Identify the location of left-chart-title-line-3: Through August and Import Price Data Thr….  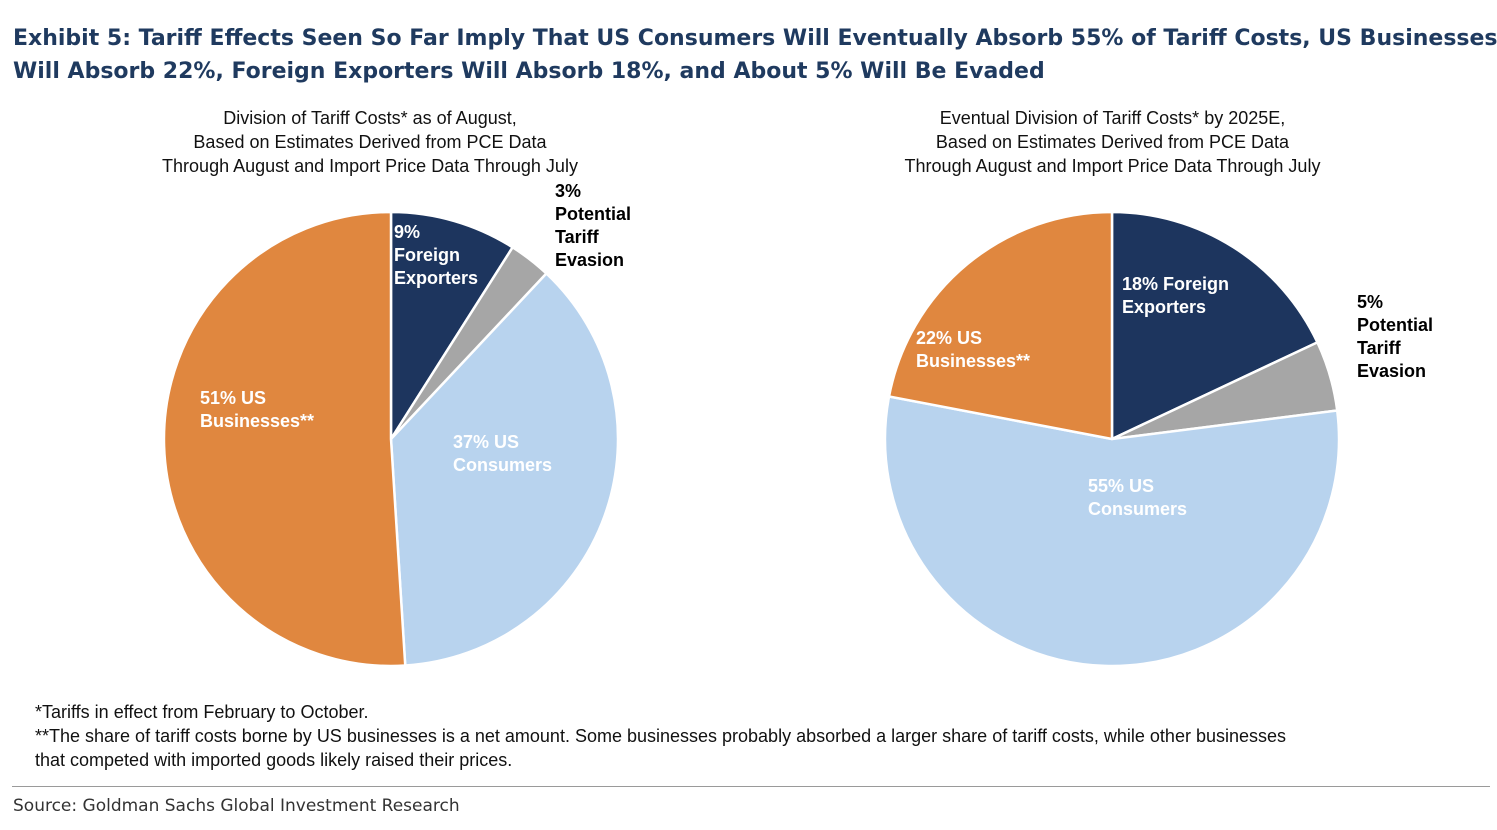
(370, 166).